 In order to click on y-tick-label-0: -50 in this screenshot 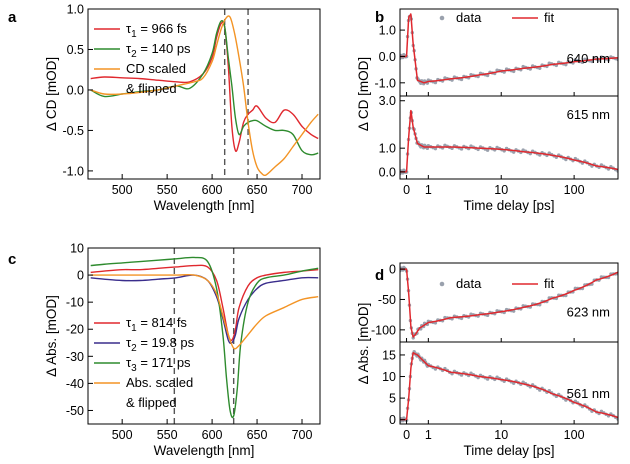, I will do `click(75, 411)`.